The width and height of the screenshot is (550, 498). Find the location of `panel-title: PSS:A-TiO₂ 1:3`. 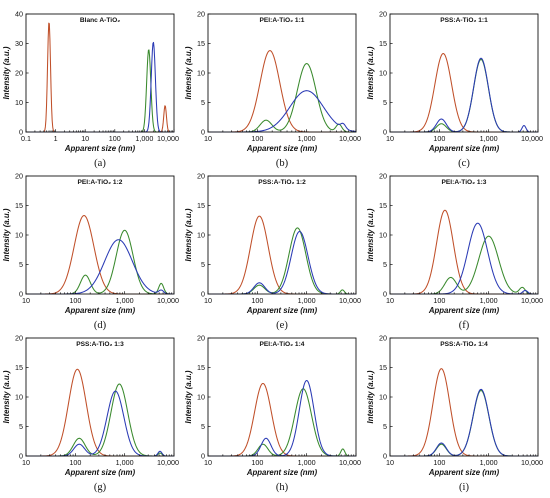

panel-title: PSS:A-TiO₂ 1:3 is located at coordinates (100, 344).